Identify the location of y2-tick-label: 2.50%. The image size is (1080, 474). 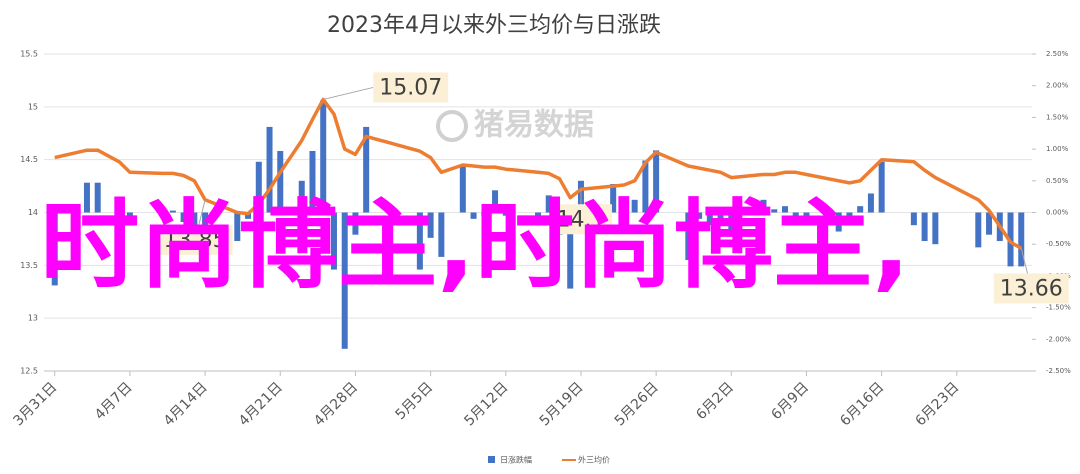
(1057, 54).